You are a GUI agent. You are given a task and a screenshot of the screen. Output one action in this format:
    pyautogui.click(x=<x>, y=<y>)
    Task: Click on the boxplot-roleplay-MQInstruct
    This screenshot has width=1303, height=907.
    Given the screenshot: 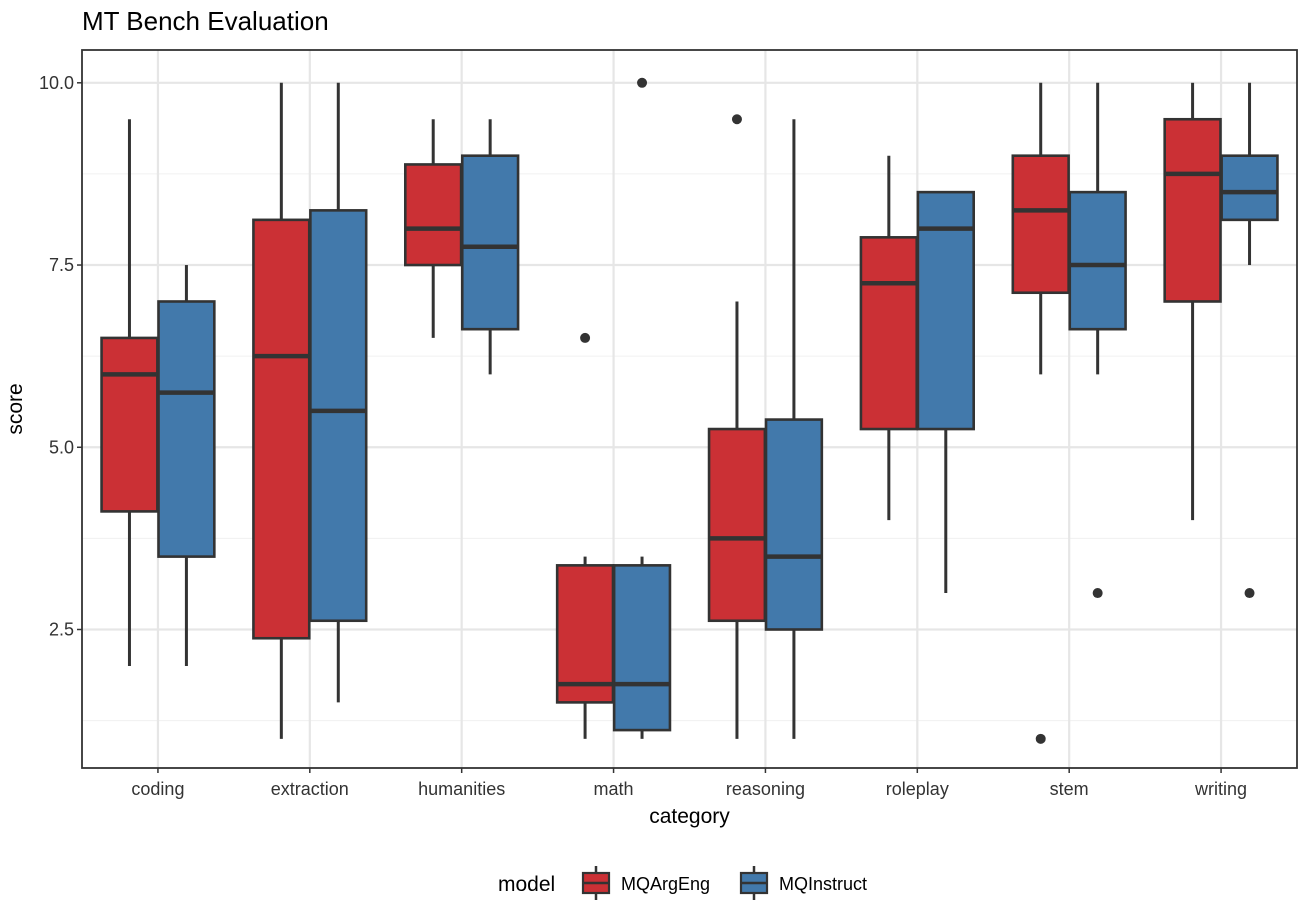 What is the action you would take?
    pyautogui.click(x=945, y=392)
    